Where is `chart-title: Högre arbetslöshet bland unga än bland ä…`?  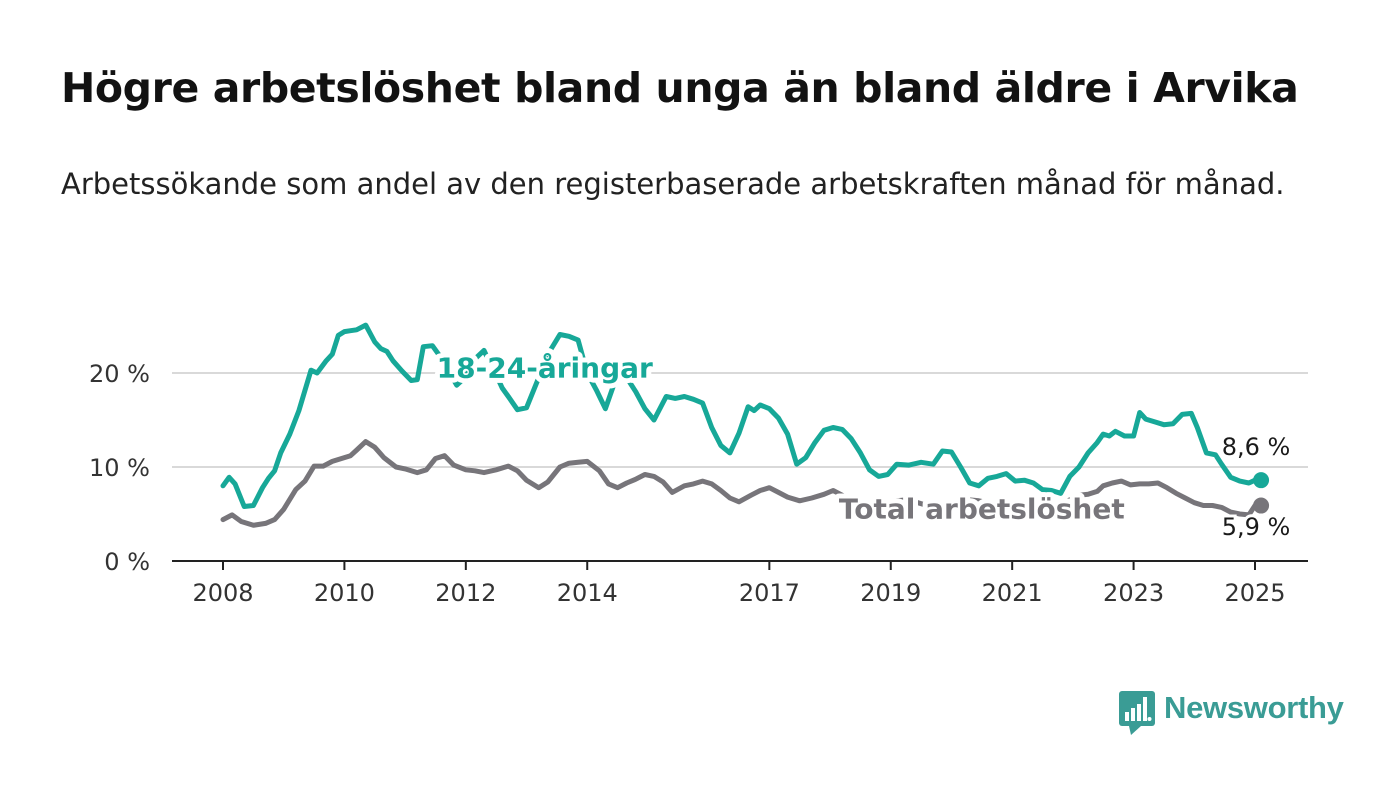 chart-title: Högre arbetslöshet bland unga än bland ä… is located at coordinates (680, 88).